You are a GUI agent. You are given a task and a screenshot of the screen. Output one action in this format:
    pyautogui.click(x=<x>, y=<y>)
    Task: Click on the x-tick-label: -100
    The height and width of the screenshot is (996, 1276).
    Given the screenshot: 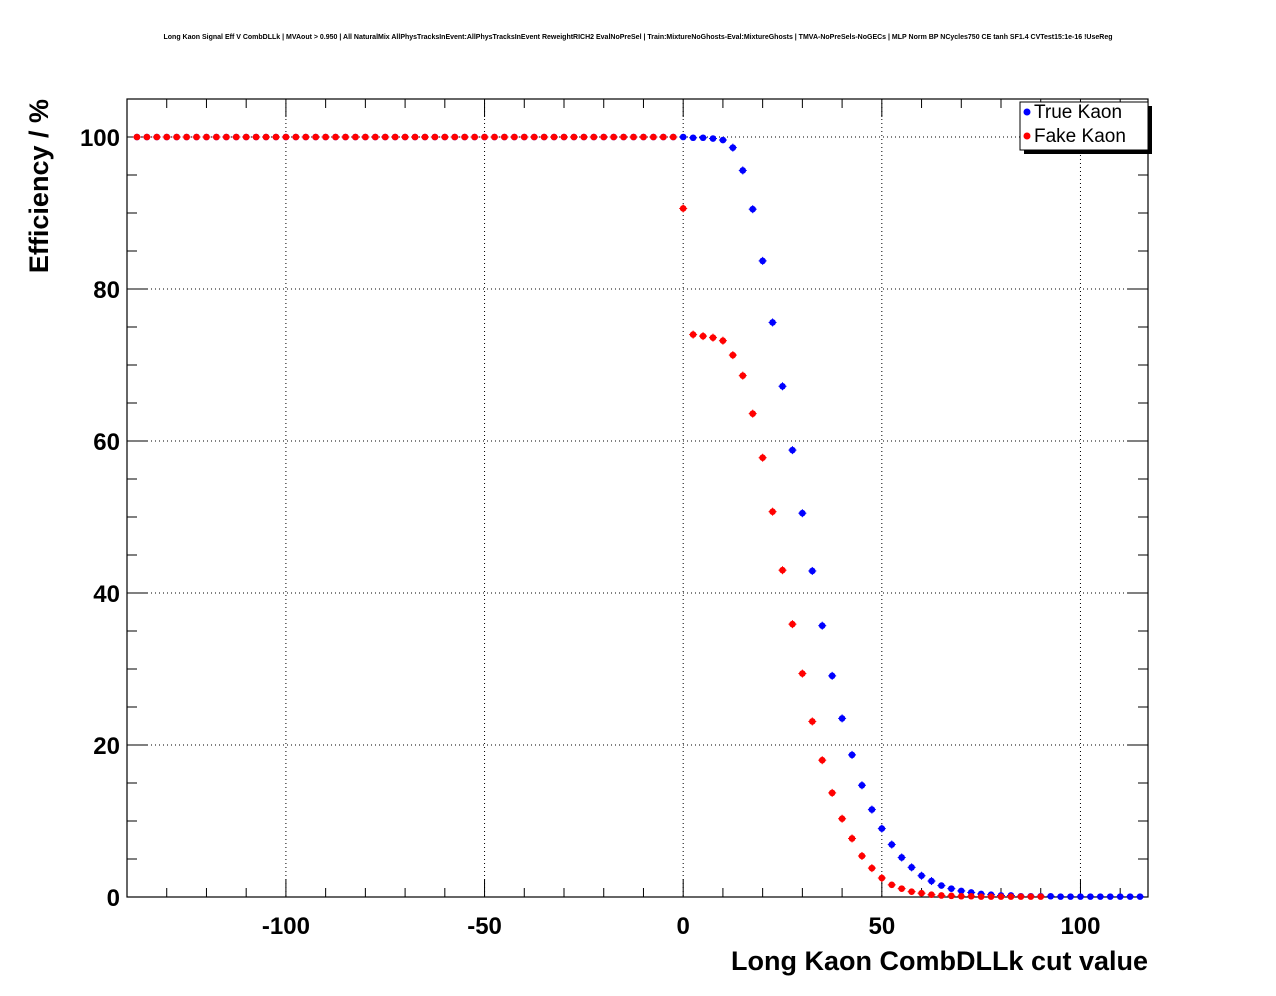 What is the action you would take?
    pyautogui.click(x=286, y=926)
    